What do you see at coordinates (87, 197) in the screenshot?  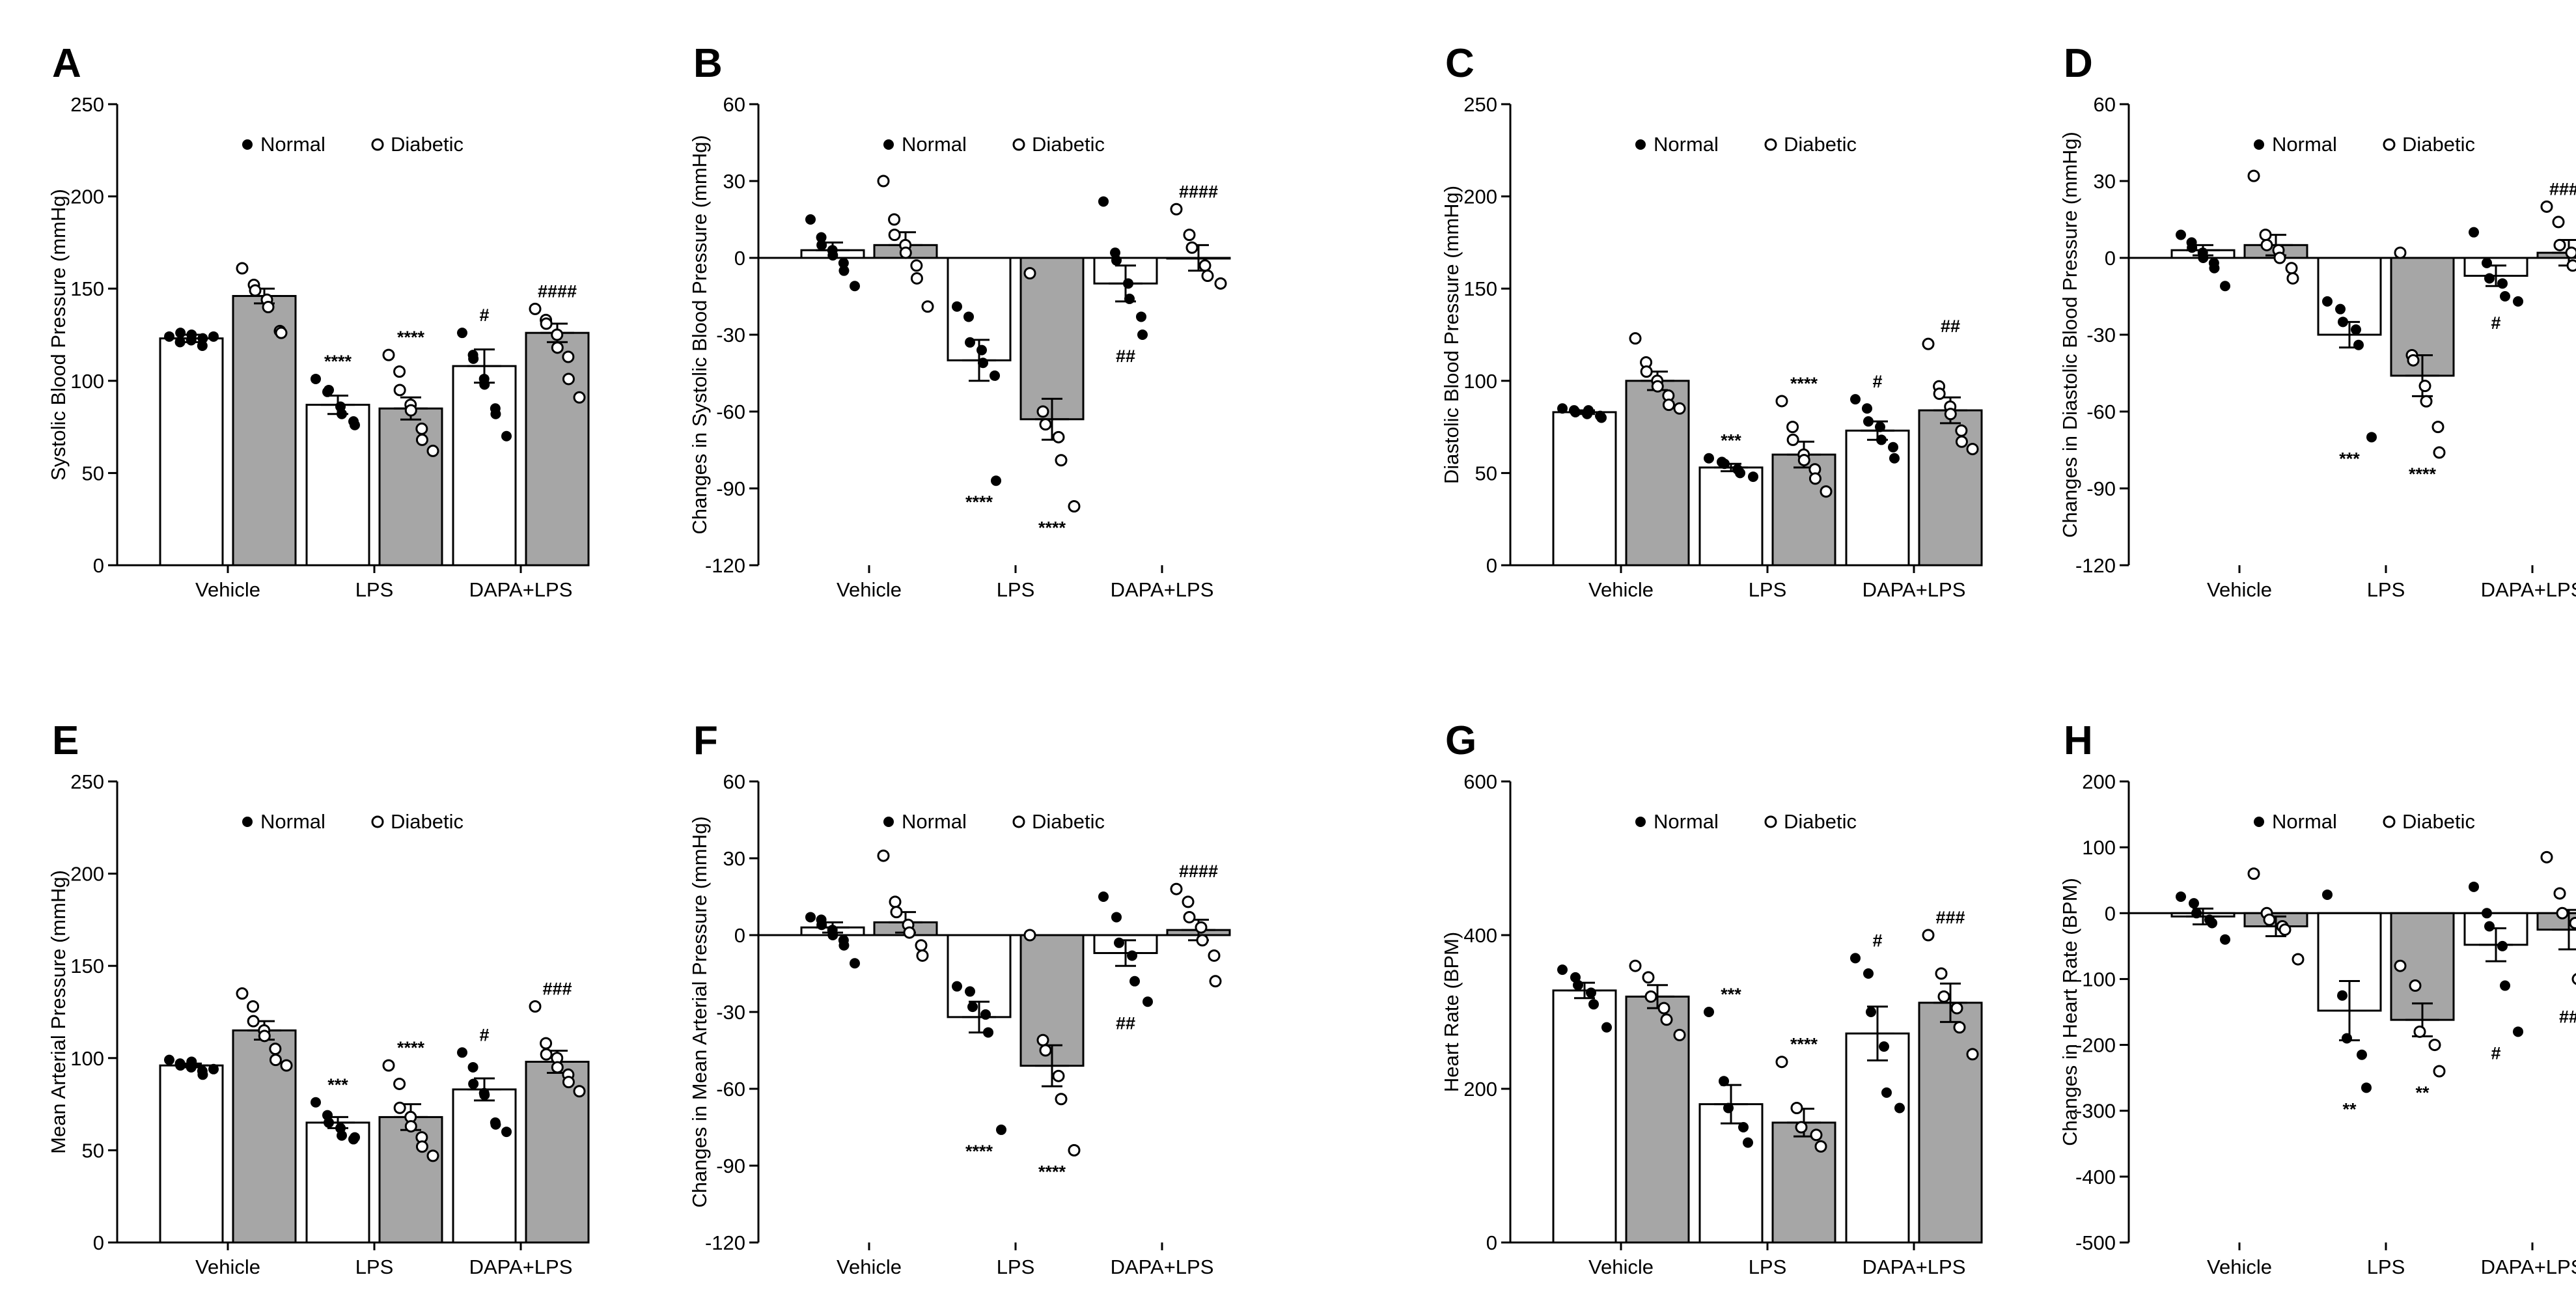 I see `y-tick-label: 200` at bounding box center [87, 197].